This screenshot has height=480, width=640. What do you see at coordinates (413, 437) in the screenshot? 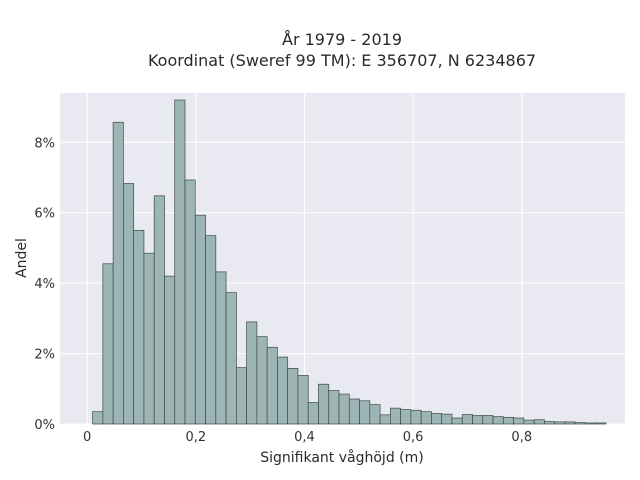
I see `x-tick-label: 0,6` at bounding box center [413, 437].